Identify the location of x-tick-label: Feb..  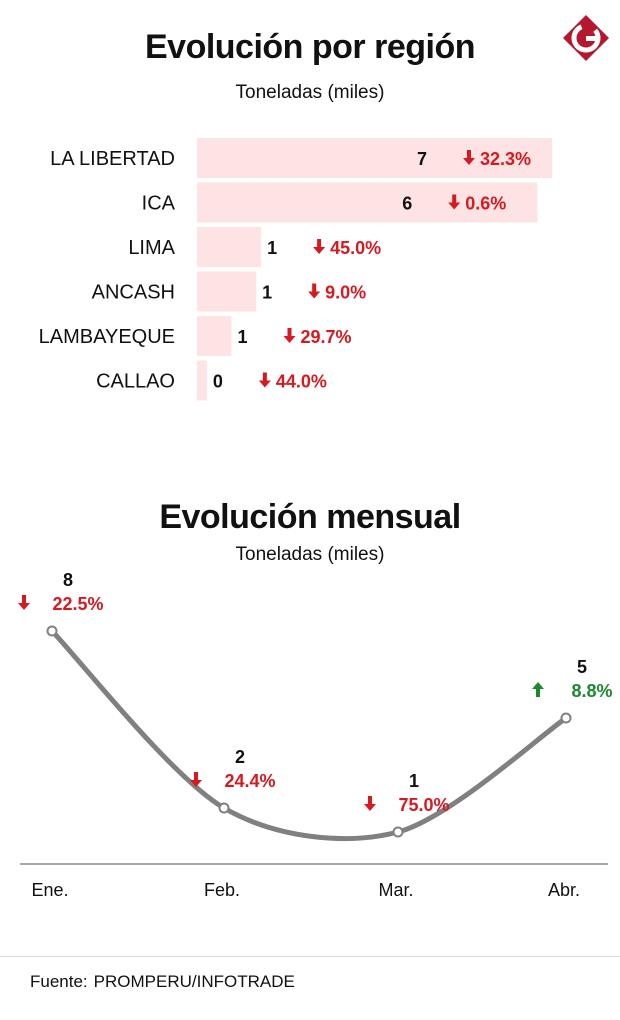
(222, 890).